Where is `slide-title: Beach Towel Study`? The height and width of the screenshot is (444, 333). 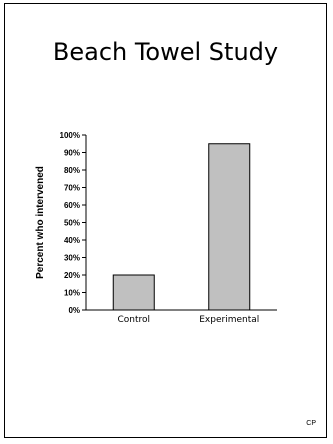
slide-title: Beach Towel Study is located at coordinates (165, 52).